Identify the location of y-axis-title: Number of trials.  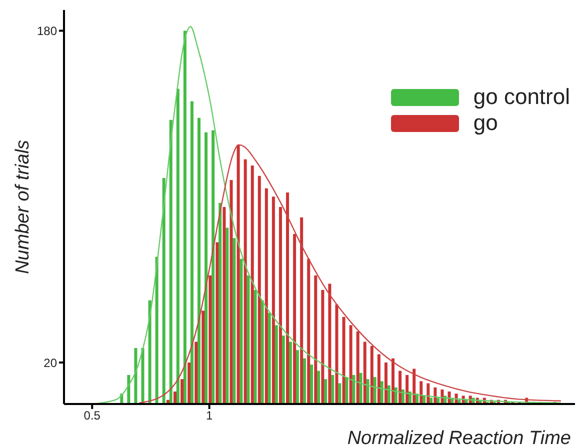
(23, 206).